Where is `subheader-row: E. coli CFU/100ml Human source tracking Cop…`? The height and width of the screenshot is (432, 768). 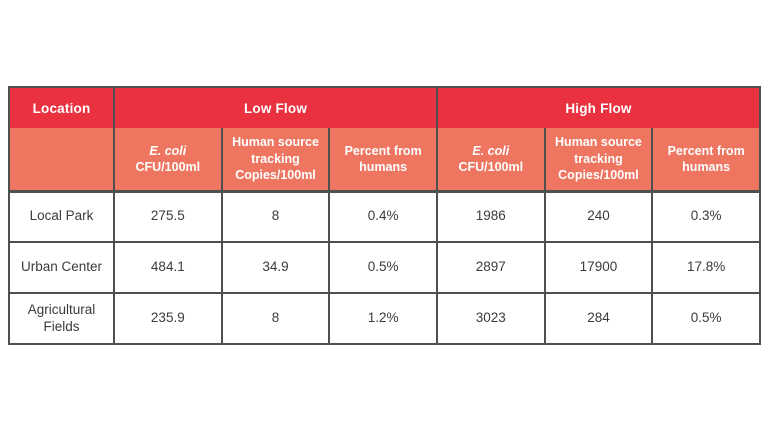
subheader-row: E. coli CFU/100ml Human source tracking Cop… is located at coordinates (384, 160).